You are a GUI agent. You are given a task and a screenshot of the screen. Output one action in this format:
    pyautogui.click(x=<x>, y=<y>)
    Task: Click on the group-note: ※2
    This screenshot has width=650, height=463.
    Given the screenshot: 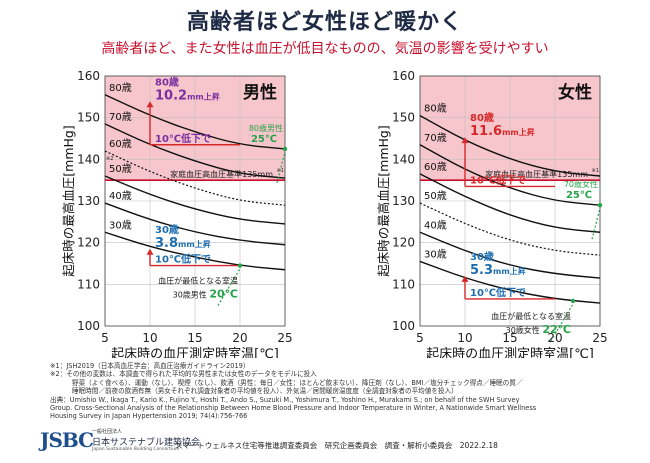 What is the action you would take?
    pyautogui.click(x=109, y=159)
    